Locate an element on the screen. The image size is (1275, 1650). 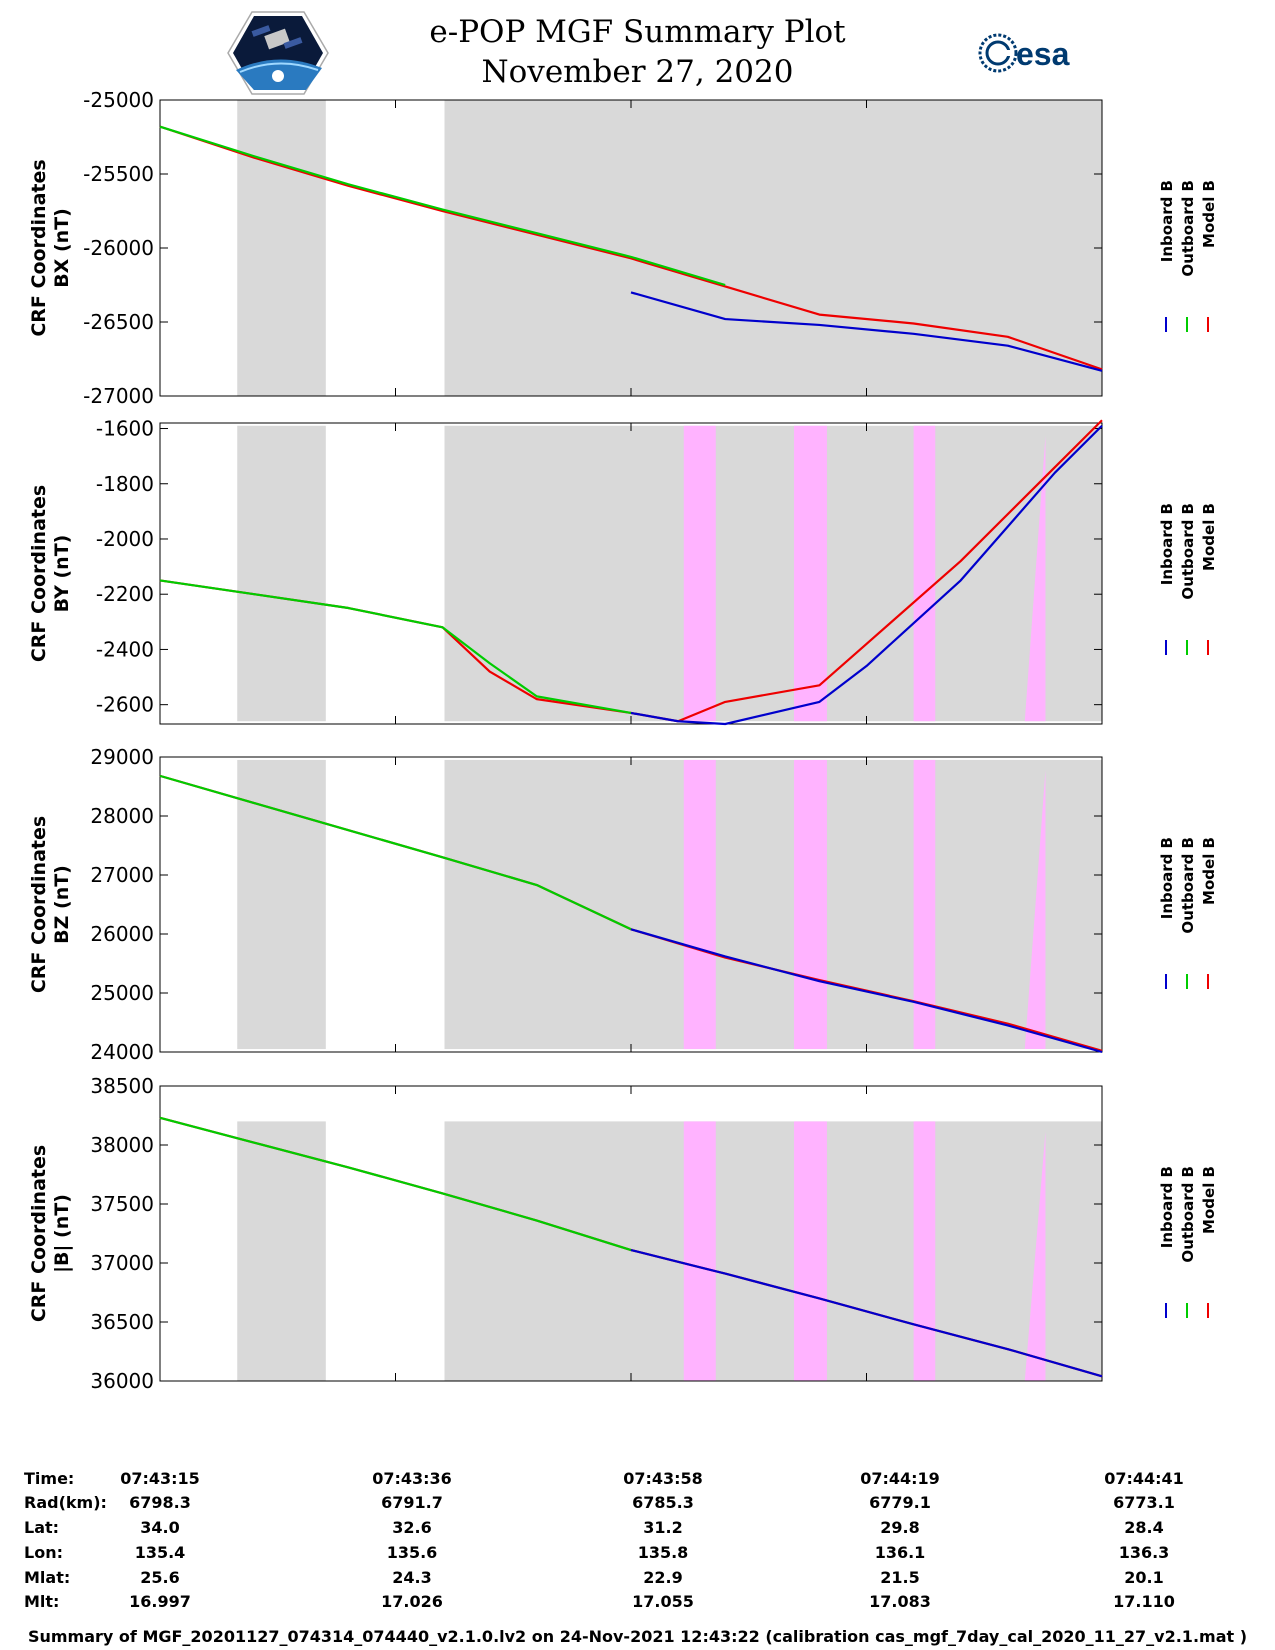
y-tick-label: -26000 is located at coordinates (118, 248).